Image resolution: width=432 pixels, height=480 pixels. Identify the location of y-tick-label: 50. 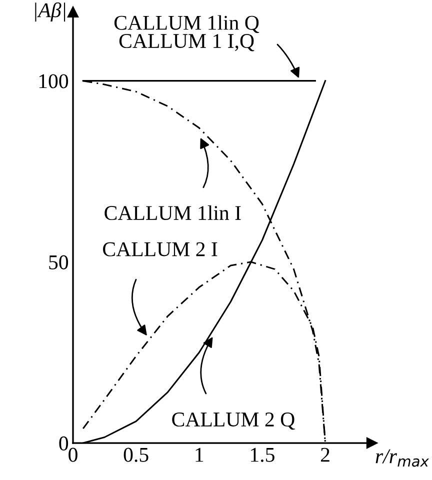
(58, 262).